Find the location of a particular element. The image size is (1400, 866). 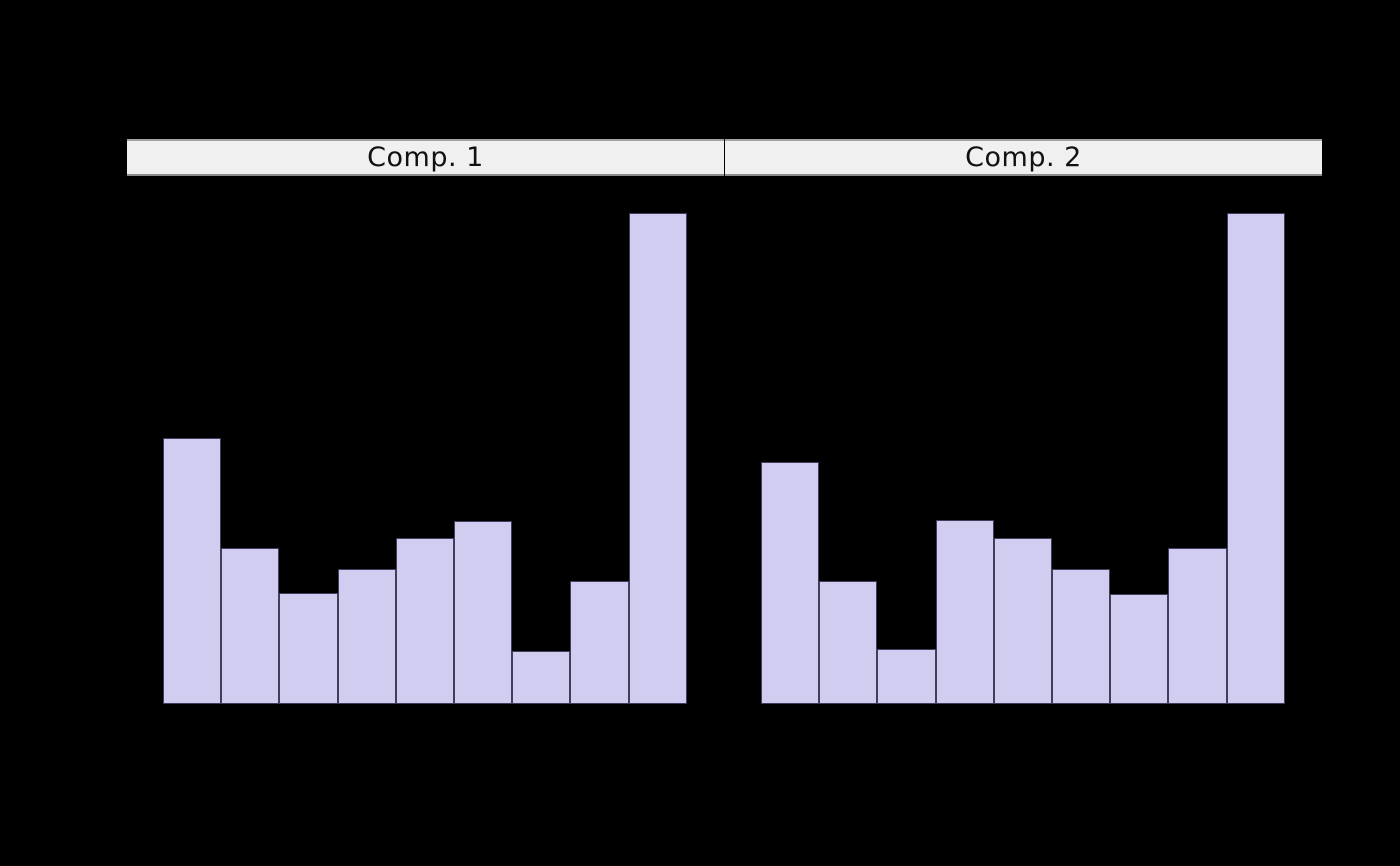

facet-strip-label-comp-1: Comp. 1 is located at coordinates (425, 157).